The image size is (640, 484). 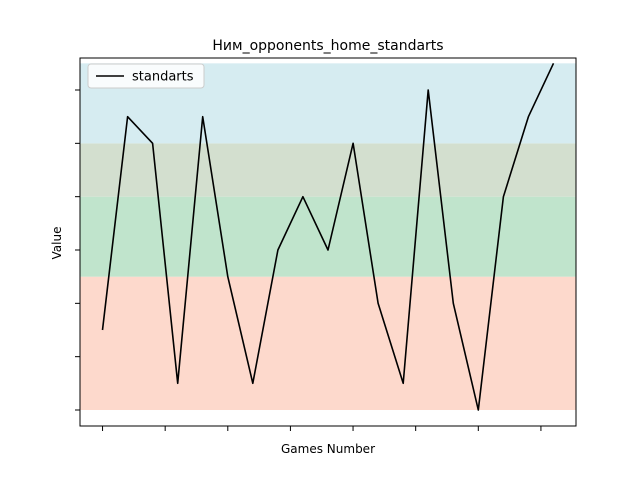 What do you see at coordinates (57, 243) in the screenshot?
I see `y-axis-label: Value` at bounding box center [57, 243].